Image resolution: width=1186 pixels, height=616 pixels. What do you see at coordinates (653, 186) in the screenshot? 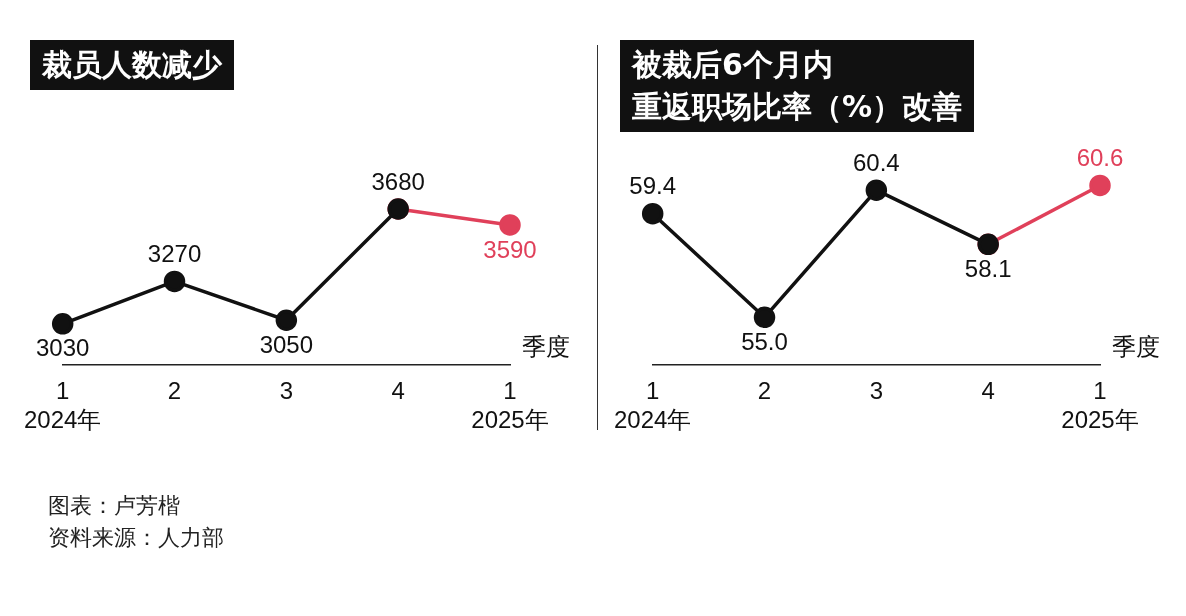
I see `data-label: 59.4` at bounding box center [653, 186].